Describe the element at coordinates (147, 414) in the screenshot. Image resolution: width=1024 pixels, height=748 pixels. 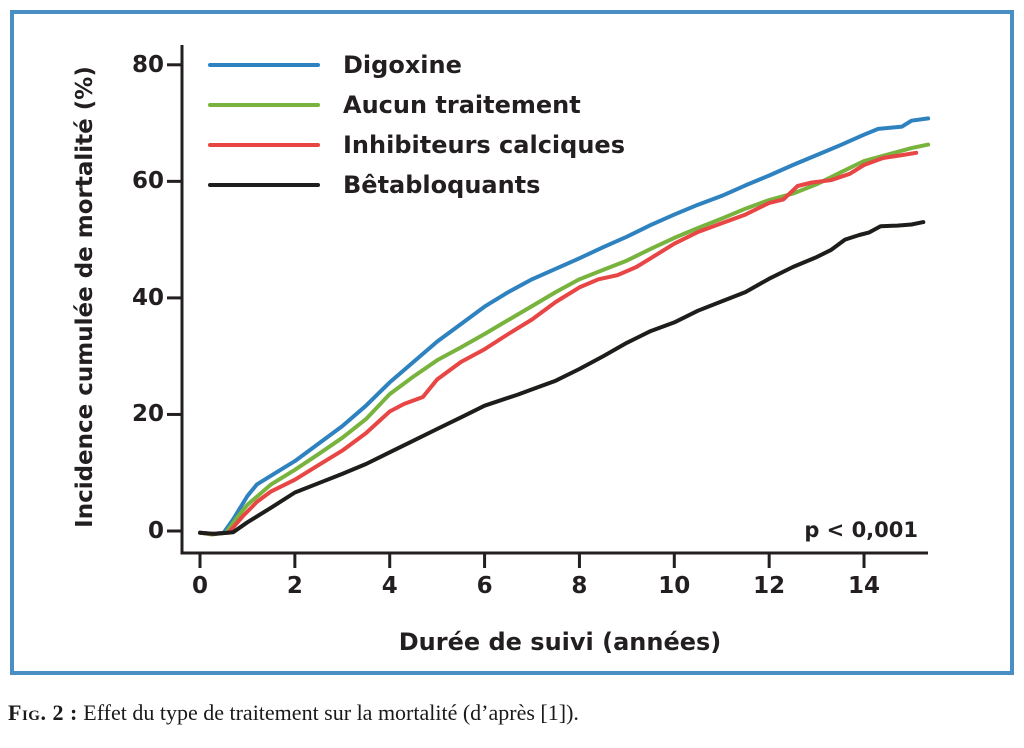
I see `y-tick-label: 20` at that location.